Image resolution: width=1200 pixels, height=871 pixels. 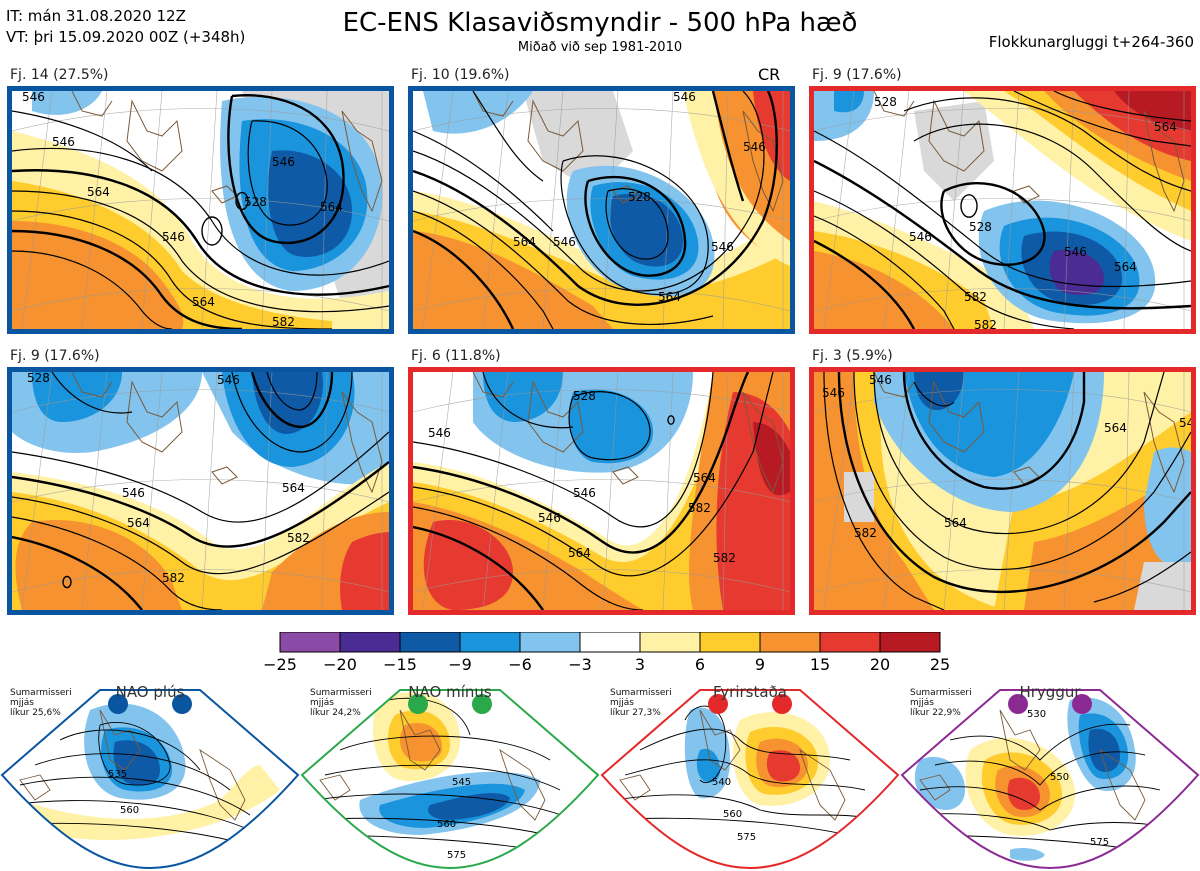 What do you see at coordinates (721, 782) in the screenshot?
I see `contour-label: 540` at bounding box center [721, 782].